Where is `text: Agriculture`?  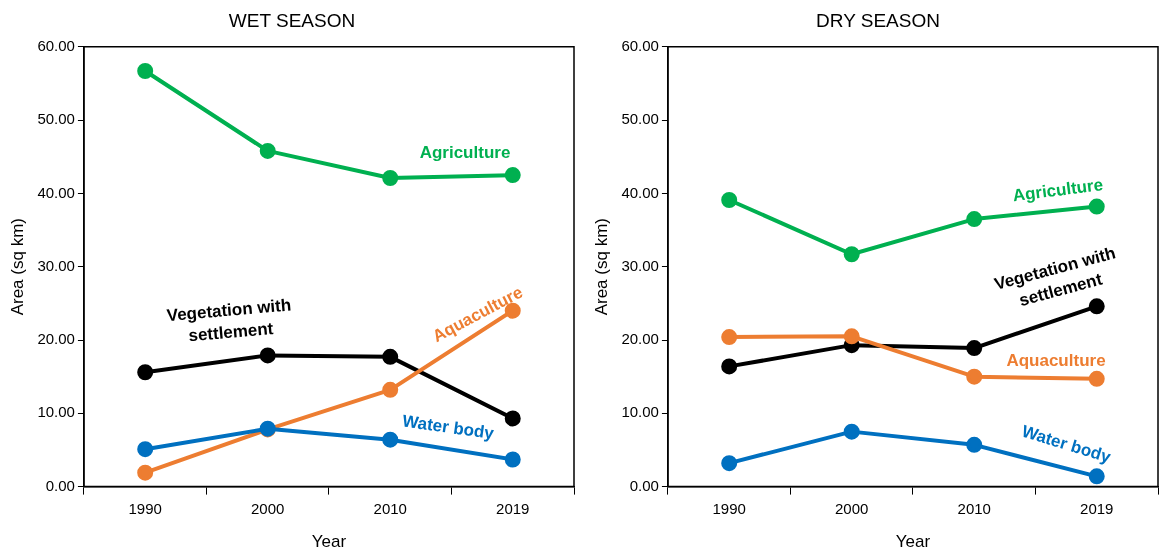 text: Agriculture is located at coordinates (1058, 190).